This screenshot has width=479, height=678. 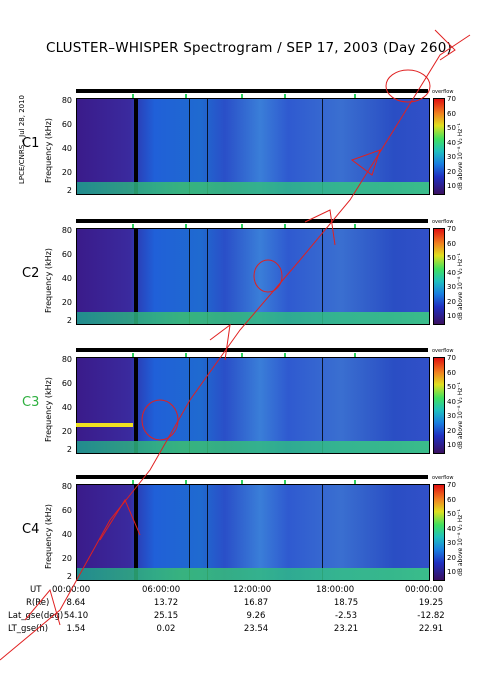 What do you see at coordinates (335, 590) in the screenshot?
I see `x-tick: 18:00:00` at bounding box center [335, 590].